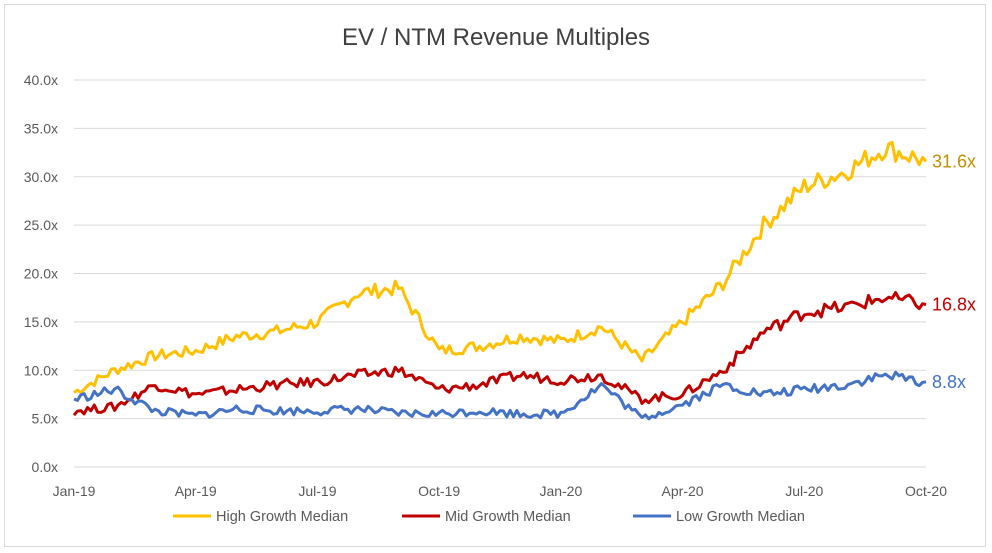  What do you see at coordinates (683, 491) in the screenshot?
I see `x-tick-label: Apr-20` at bounding box center [683, 491].